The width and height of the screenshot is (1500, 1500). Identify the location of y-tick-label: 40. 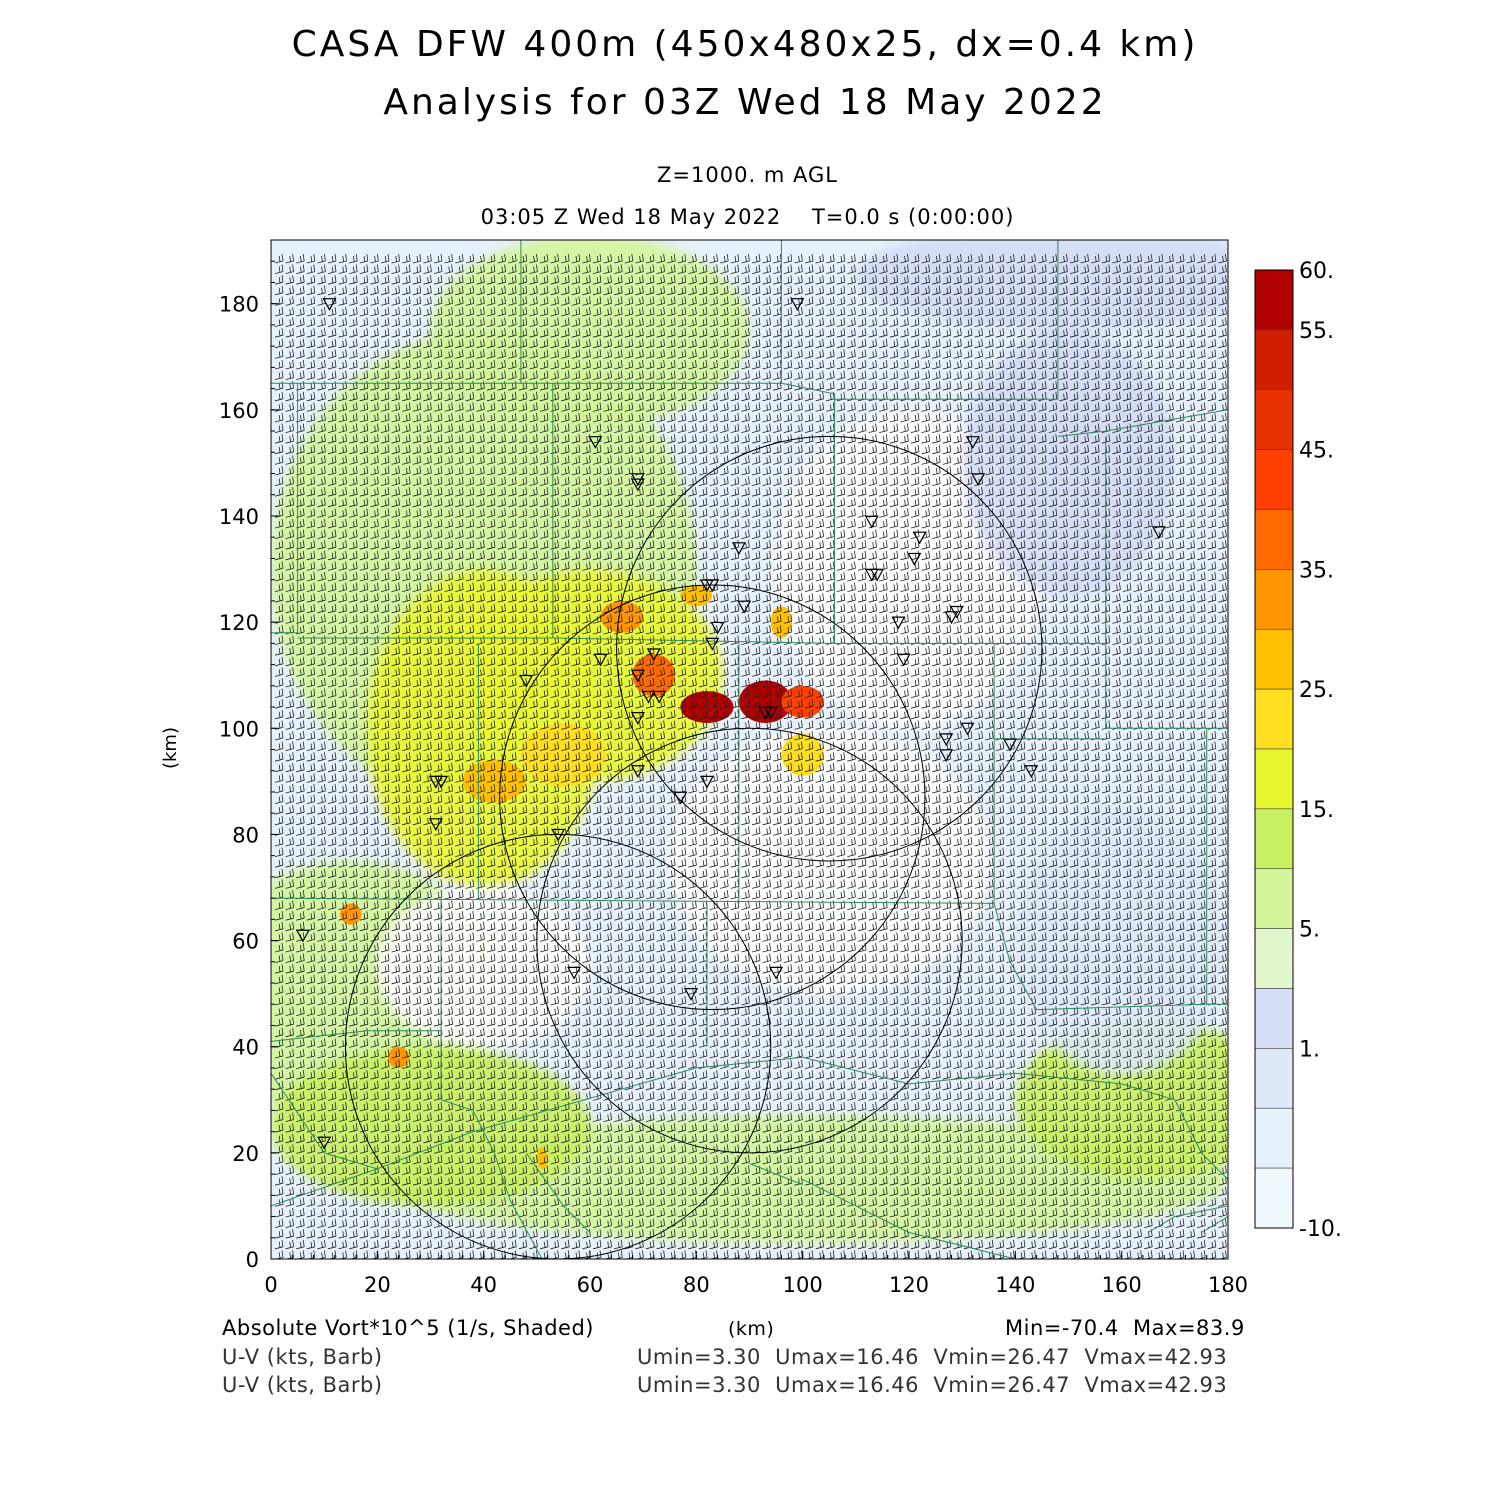
(245, 1048).